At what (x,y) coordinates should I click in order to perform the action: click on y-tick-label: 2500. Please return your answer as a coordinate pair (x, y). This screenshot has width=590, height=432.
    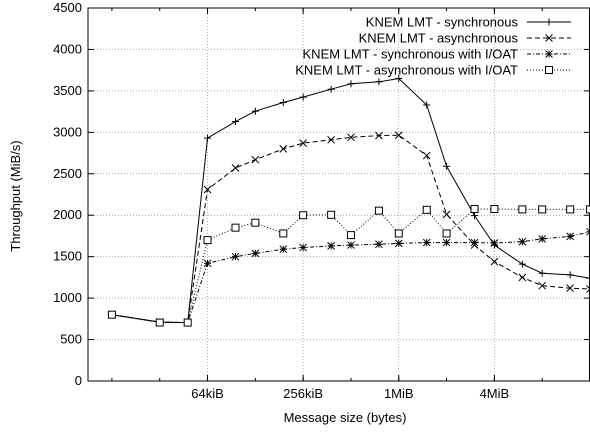
    Looking at the image, I should click on (67, 173).